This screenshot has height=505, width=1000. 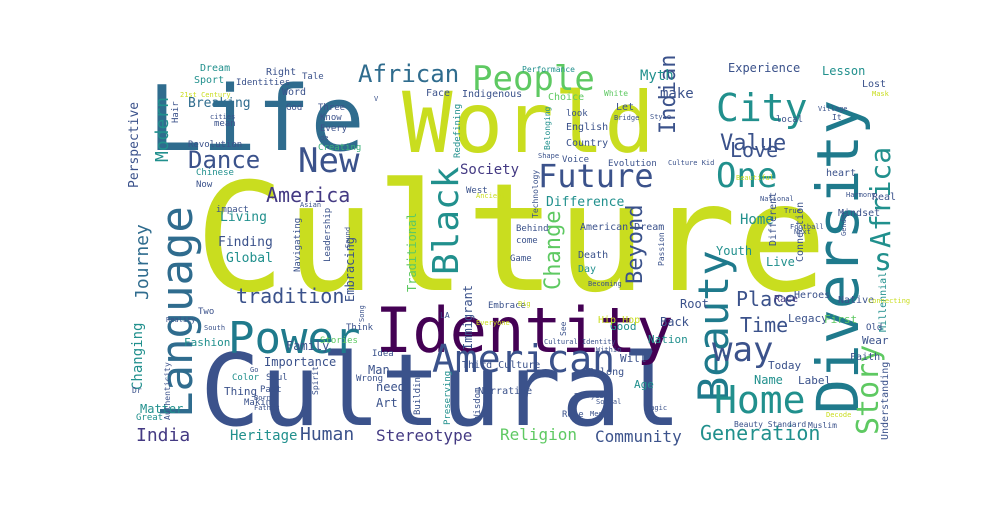 What do you see at coordinates (638, 436) in the screenshot?
I see `word-community: Community` at bounding box center [638, 436].